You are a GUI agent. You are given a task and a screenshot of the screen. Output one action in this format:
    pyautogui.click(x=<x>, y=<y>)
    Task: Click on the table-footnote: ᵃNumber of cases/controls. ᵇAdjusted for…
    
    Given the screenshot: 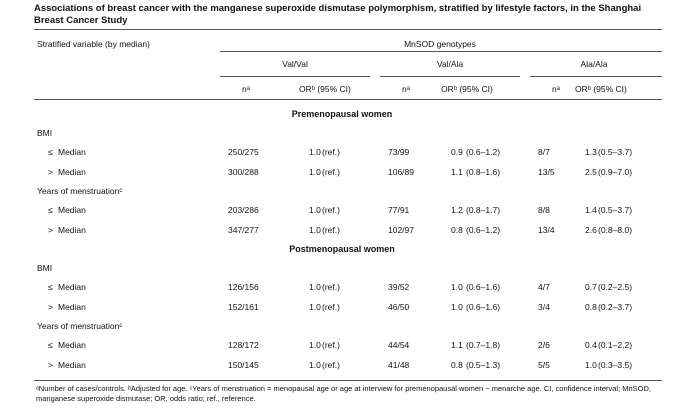 What is the action you would take?
    pyautogui.click(x=343, y=393)
    